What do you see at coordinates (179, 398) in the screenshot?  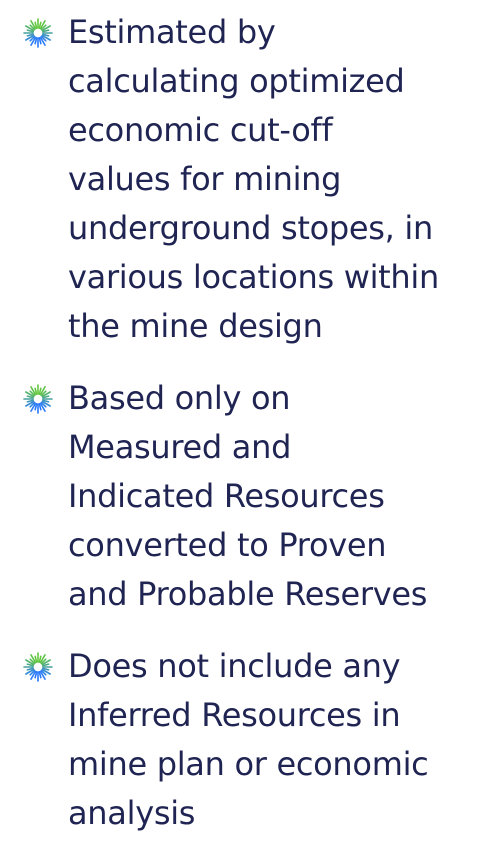 I see `bullet-line: Based only on` at bounding box center [179, 398].